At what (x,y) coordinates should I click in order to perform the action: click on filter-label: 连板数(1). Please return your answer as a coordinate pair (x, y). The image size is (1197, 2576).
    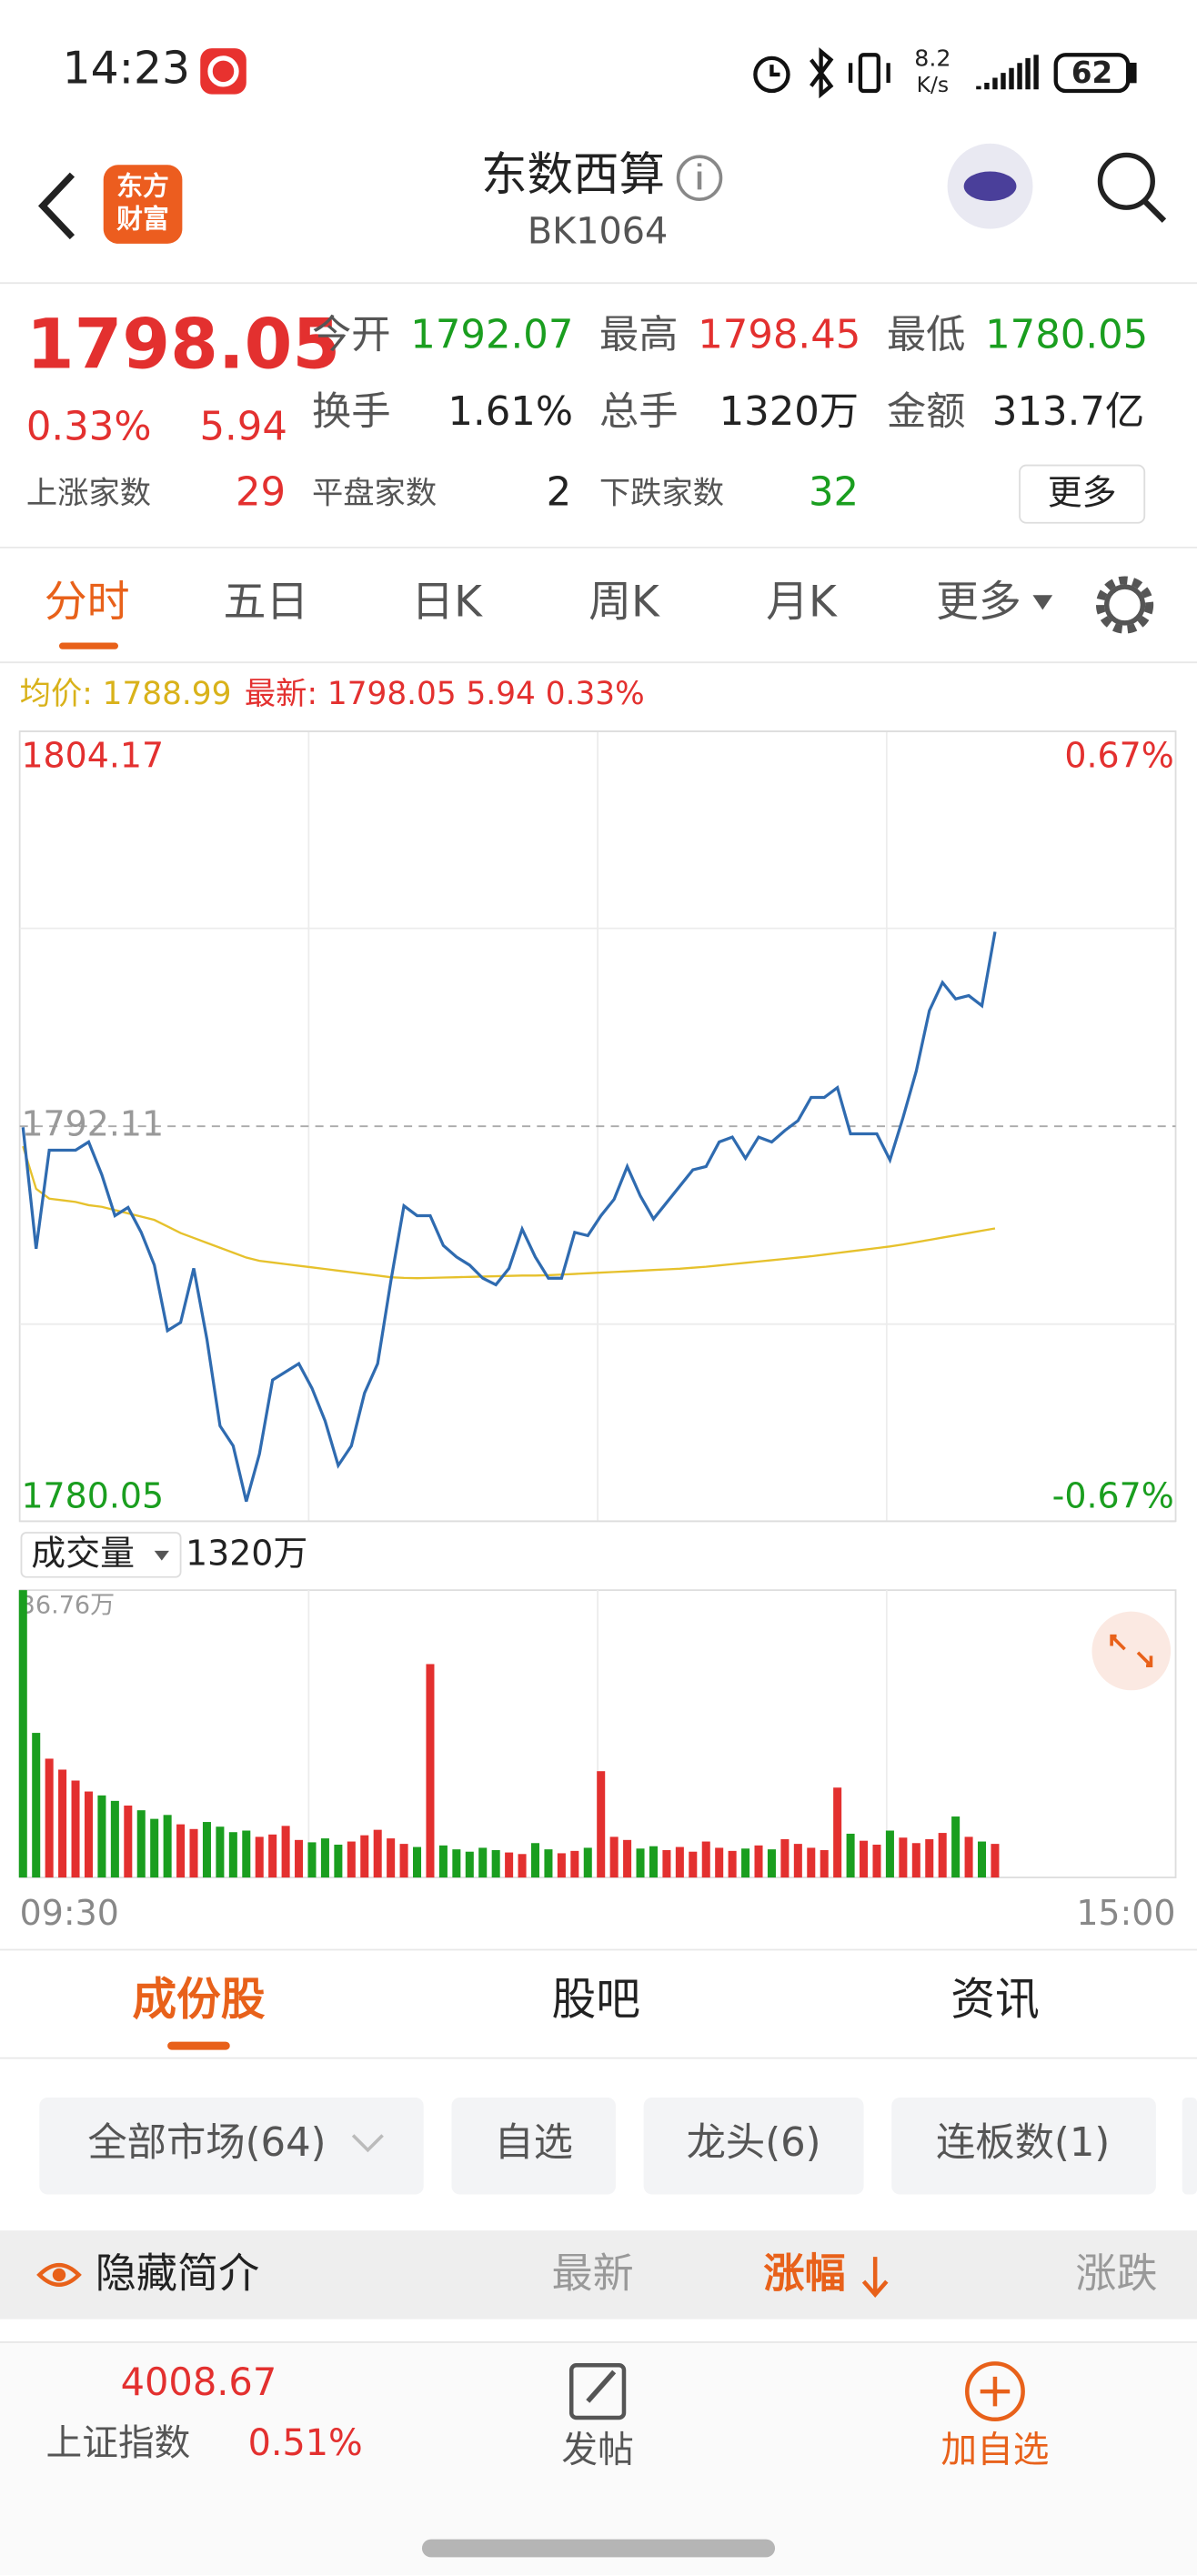
    Looking at the image, I should click on (1023, 2143).